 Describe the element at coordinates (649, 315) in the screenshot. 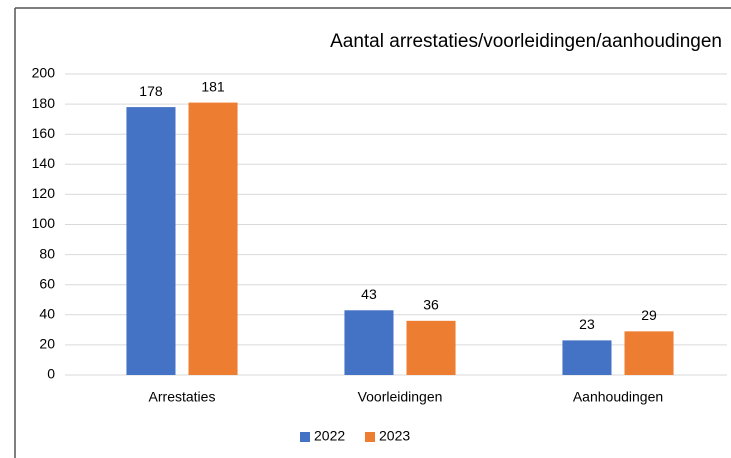

I see `data-label: 29` at that location.